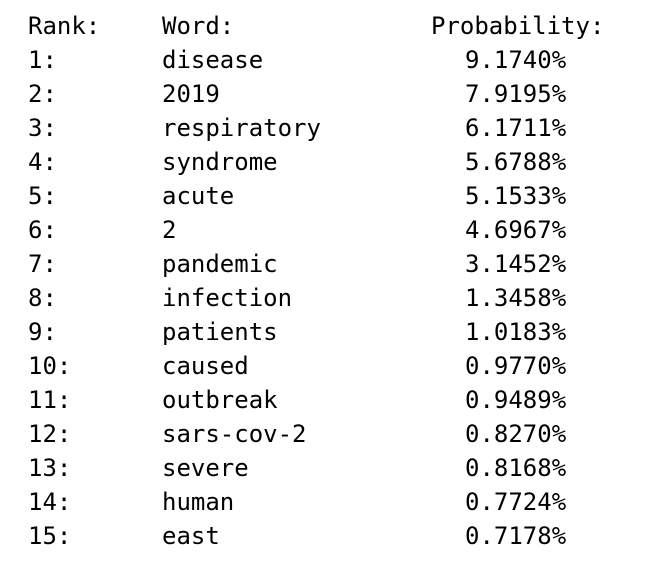 The image size is (656, 562). I want to click on rank-cell: 9:, so click(42, 332).